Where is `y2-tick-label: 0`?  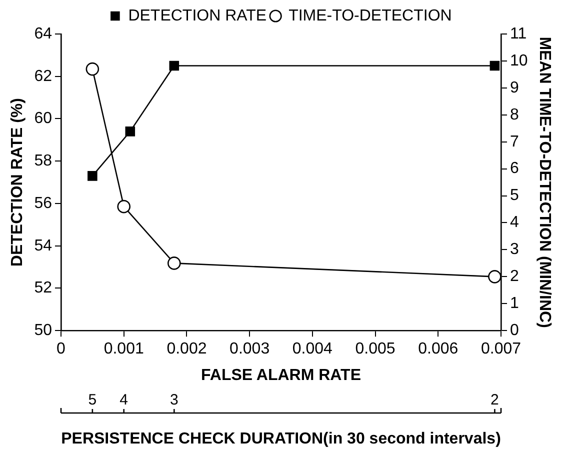
y2-tick-label: 0 is located at coordinates (515, 331).